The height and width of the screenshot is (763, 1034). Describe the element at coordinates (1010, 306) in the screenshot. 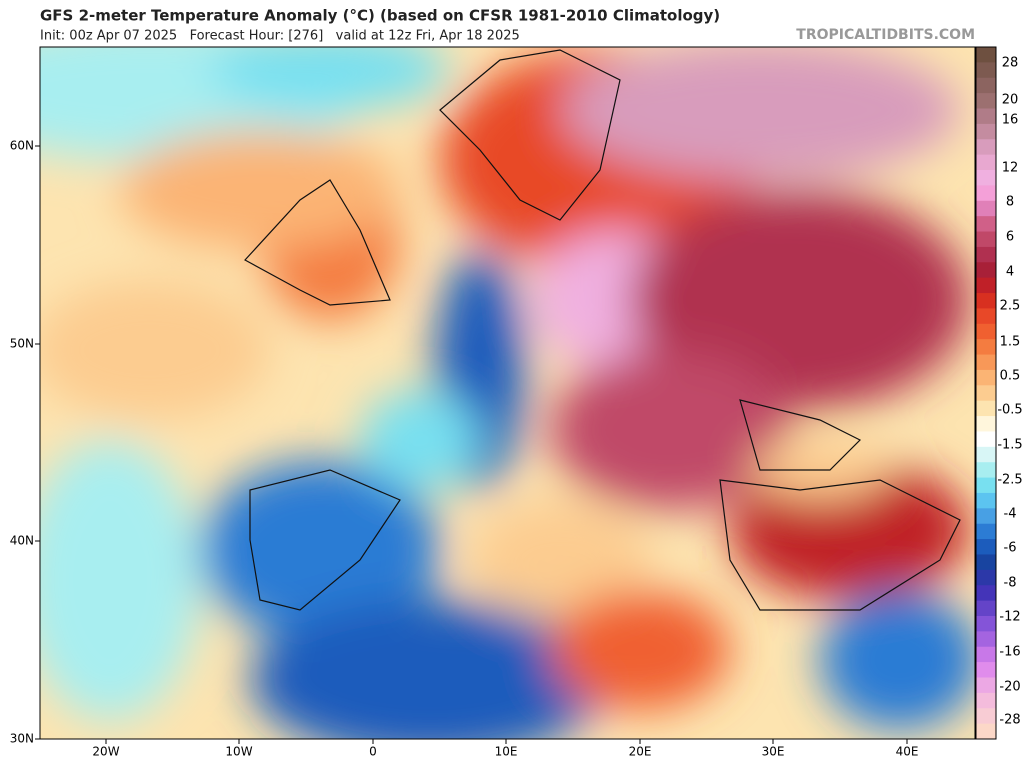

I see `colorbar-label: 2.5` at that location.